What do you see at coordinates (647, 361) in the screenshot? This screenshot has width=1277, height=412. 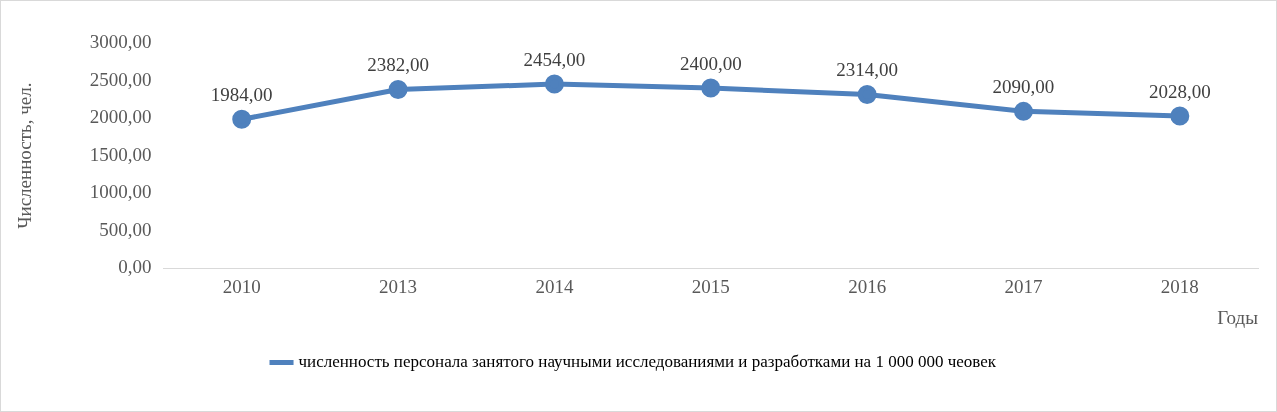 I see `legend-label: численность персонала занятого научными исследованиями и разработками на 1 000 000 чеовек` at bounding box center [647, 361].